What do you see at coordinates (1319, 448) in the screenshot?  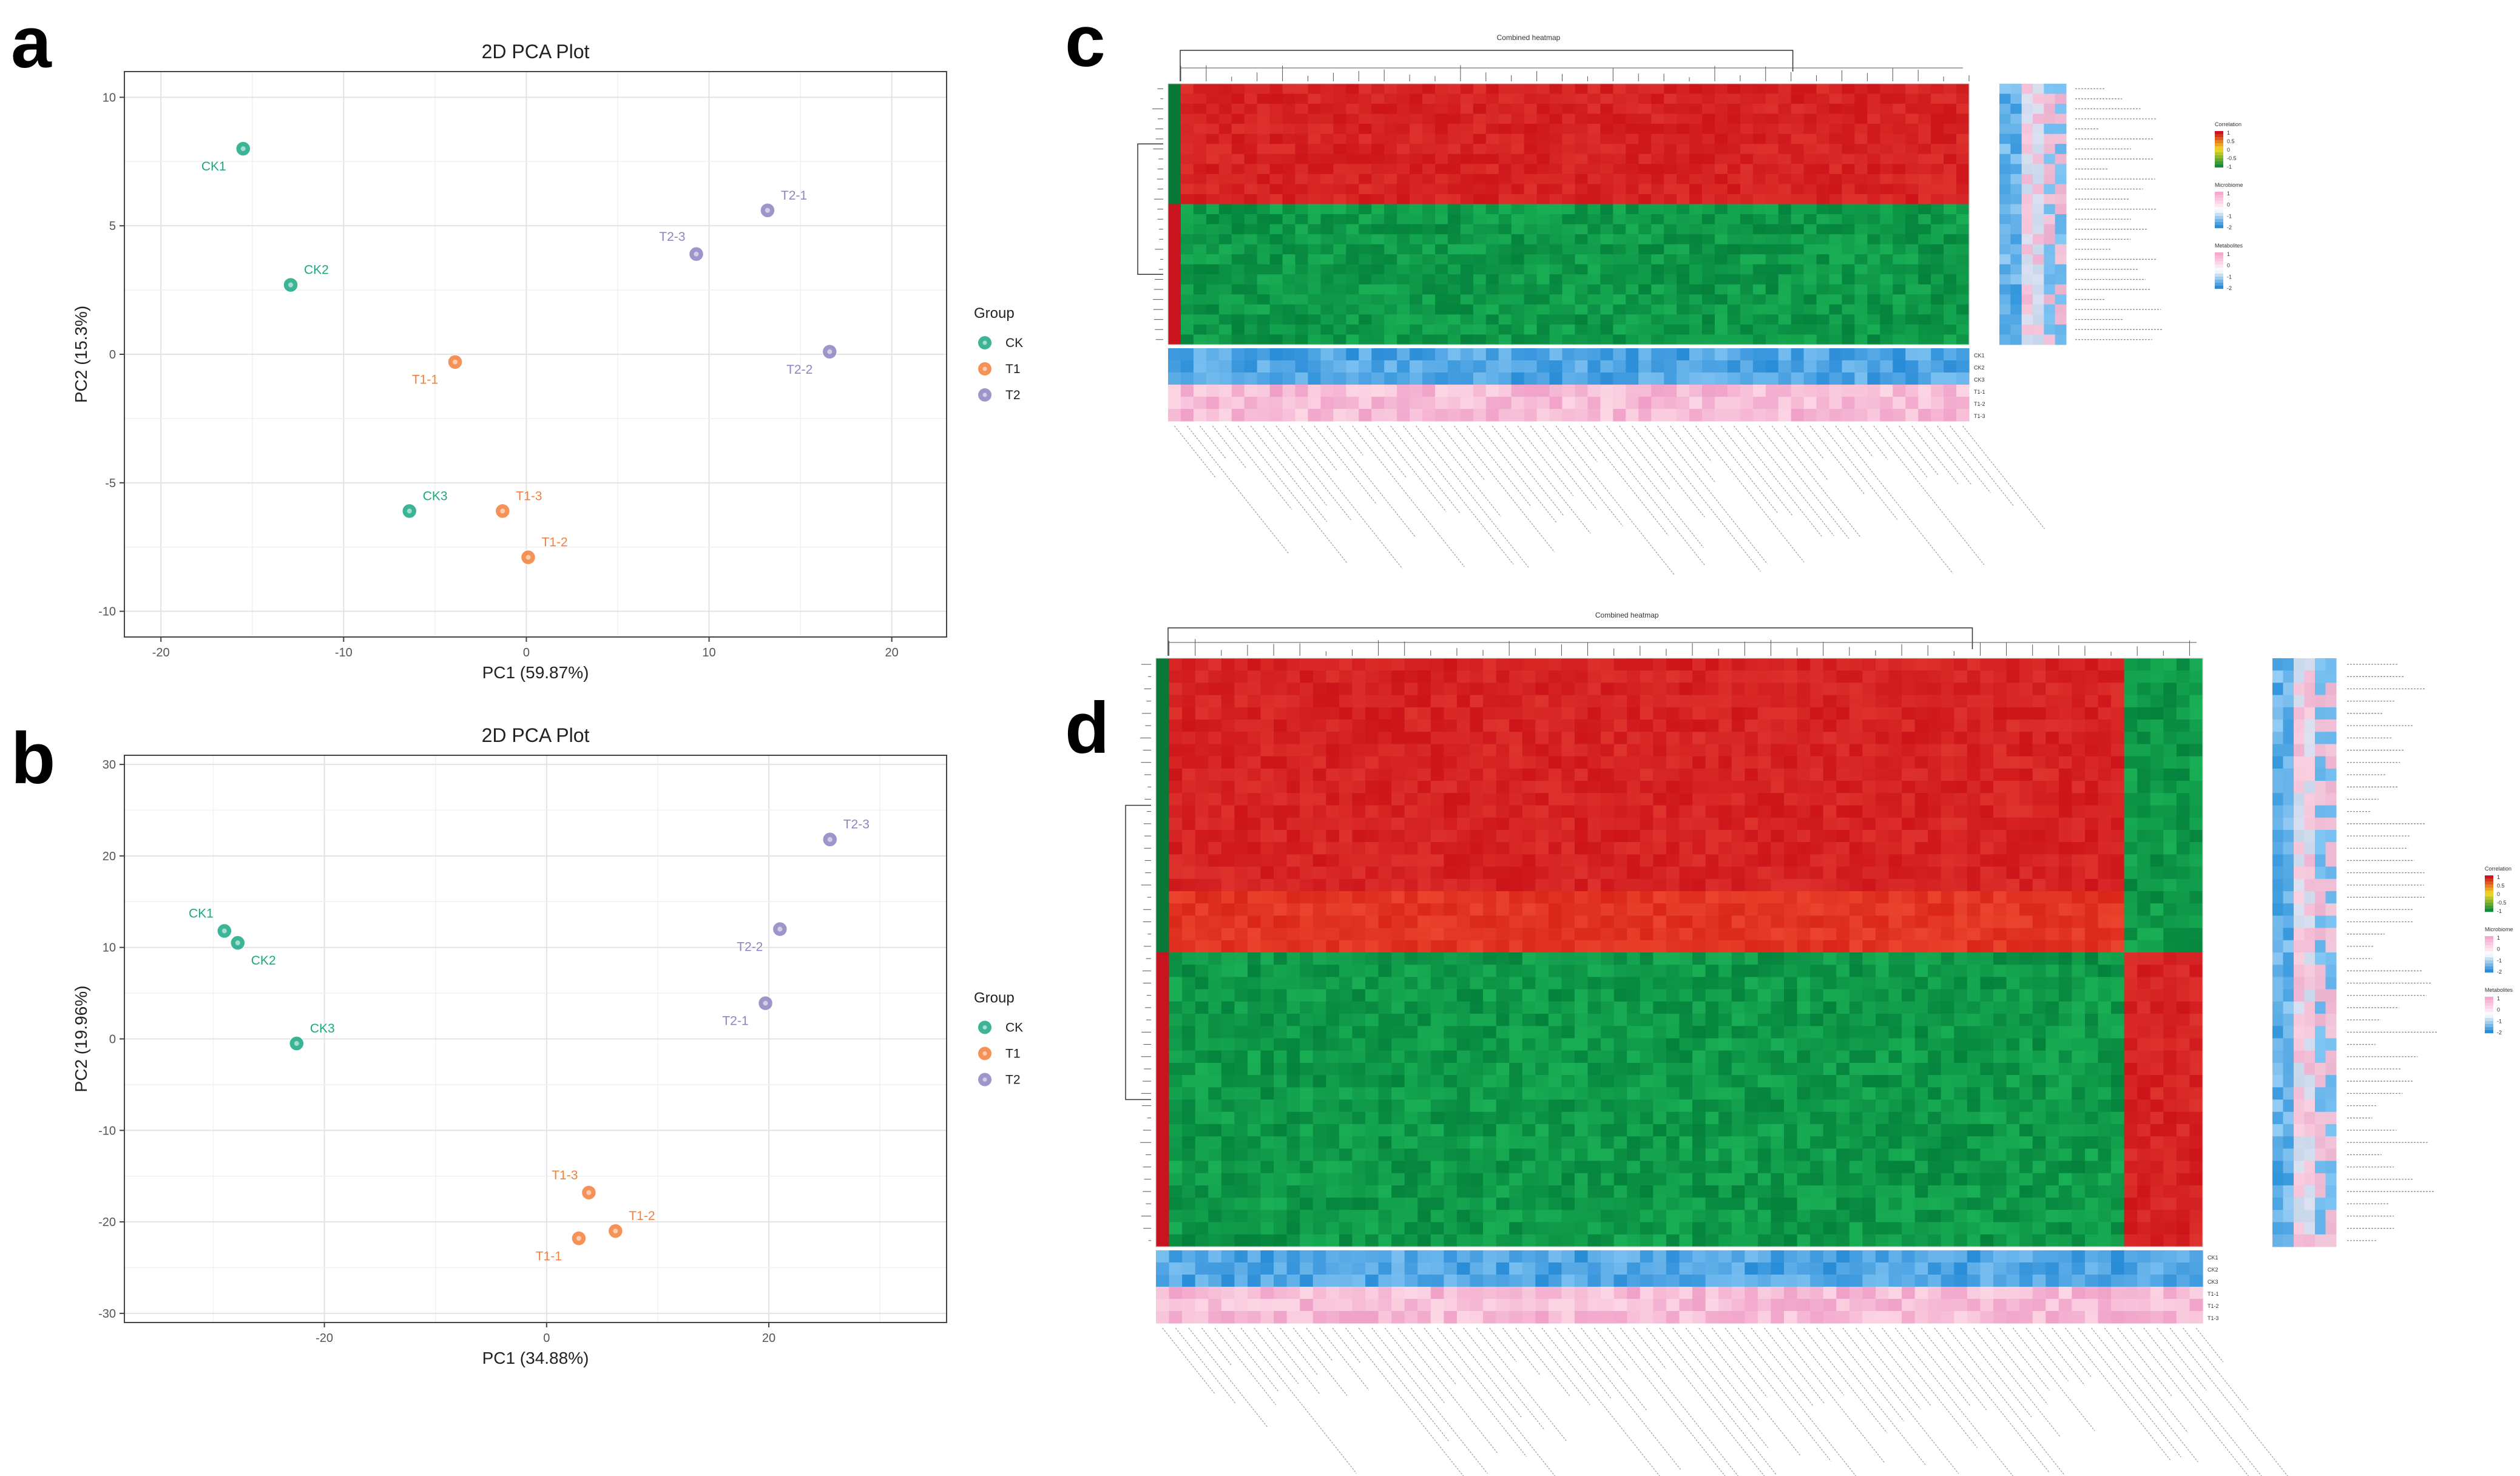 I see `column-label-stroke` at bounding box center [1319, 448].